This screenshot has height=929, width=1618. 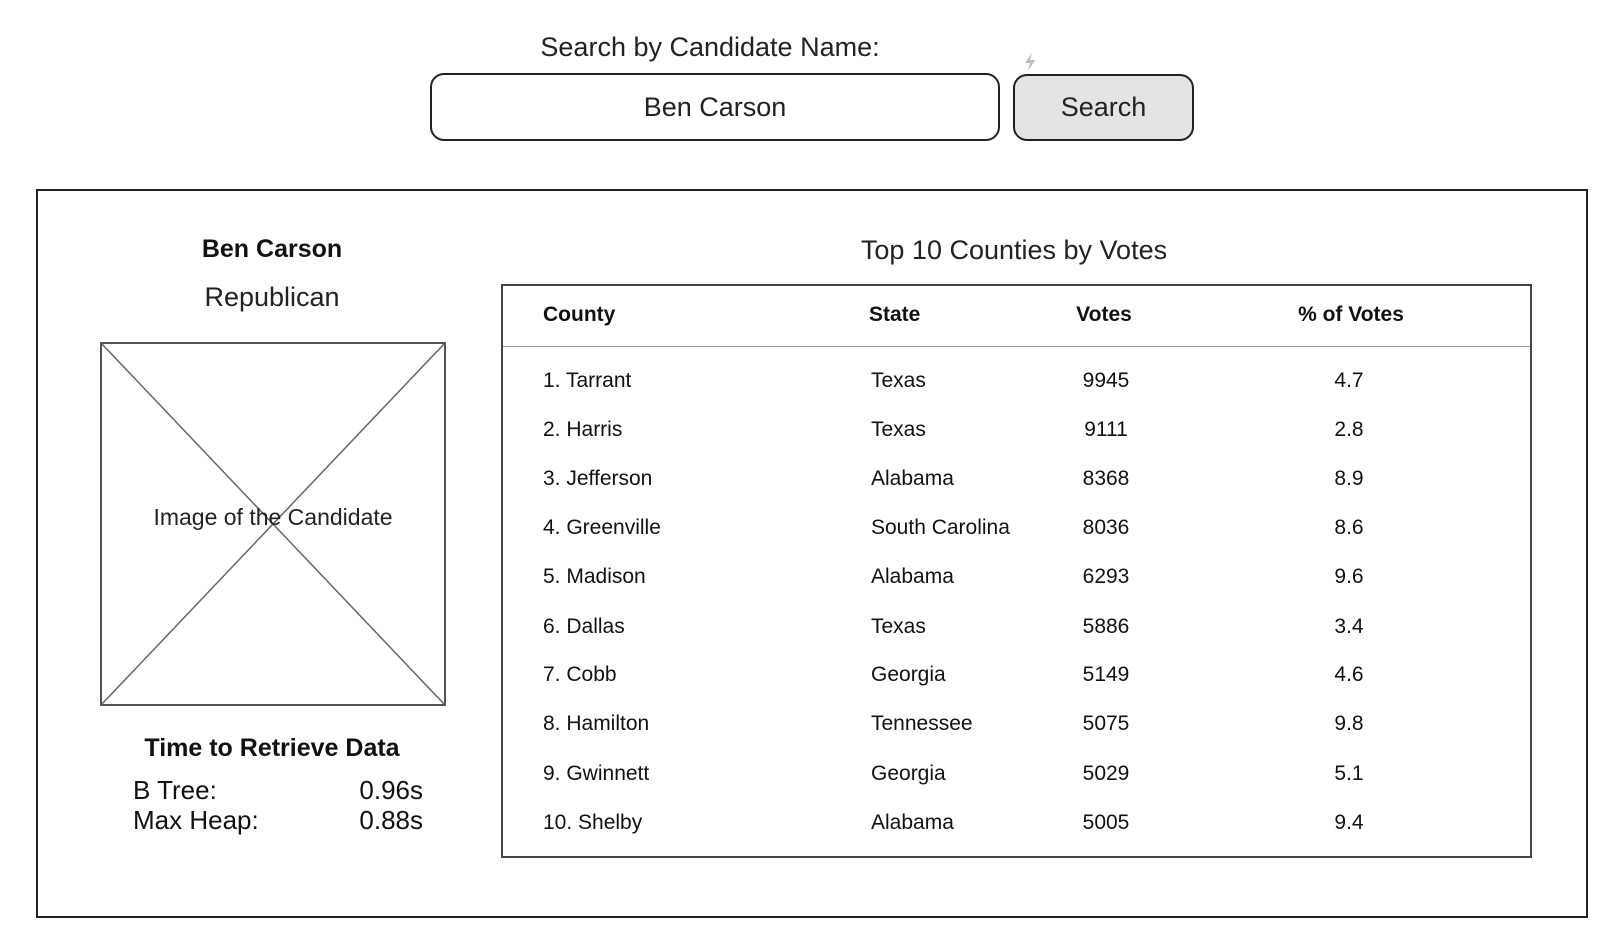 What do you see at coordinates (1349, 576) in the screenshot?
I see `cell-pct: 9.6` at bounding box center [1349, 576].